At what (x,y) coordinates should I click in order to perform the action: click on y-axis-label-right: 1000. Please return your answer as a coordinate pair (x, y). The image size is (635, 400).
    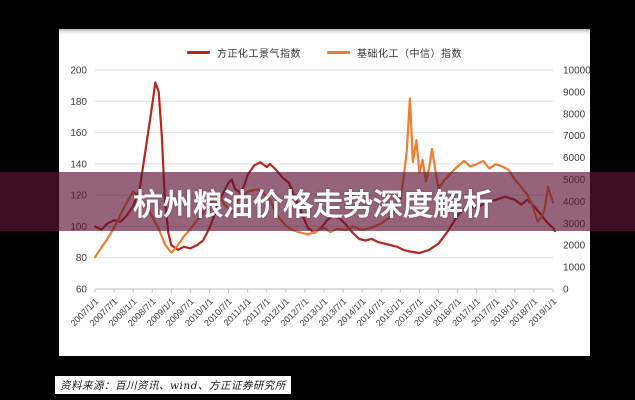
    Looking at the image, I should click on (574, 268).